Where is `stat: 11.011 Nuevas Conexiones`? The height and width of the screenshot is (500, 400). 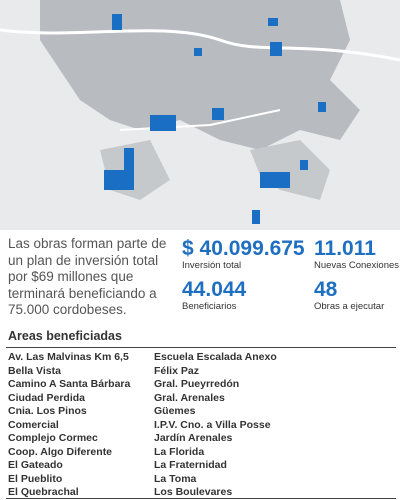 stat: 11.011 Nuevas Conexiones is located at coordinates (357, 254).